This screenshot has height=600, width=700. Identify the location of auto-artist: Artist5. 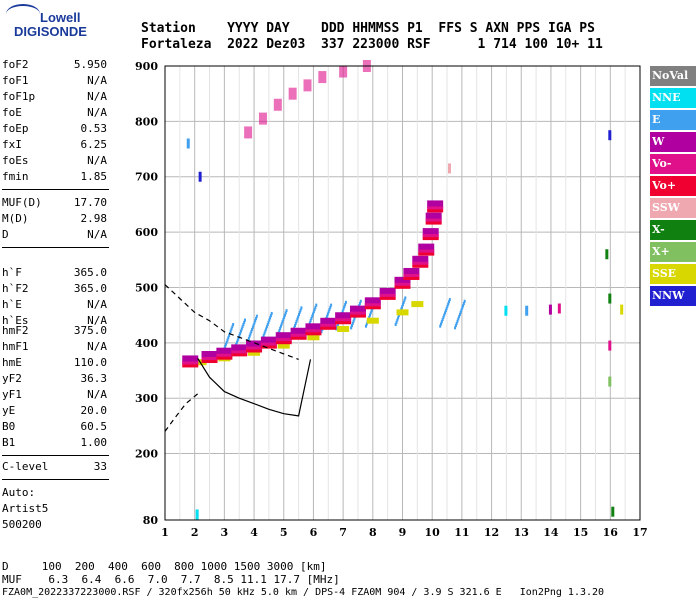
(25, 508).